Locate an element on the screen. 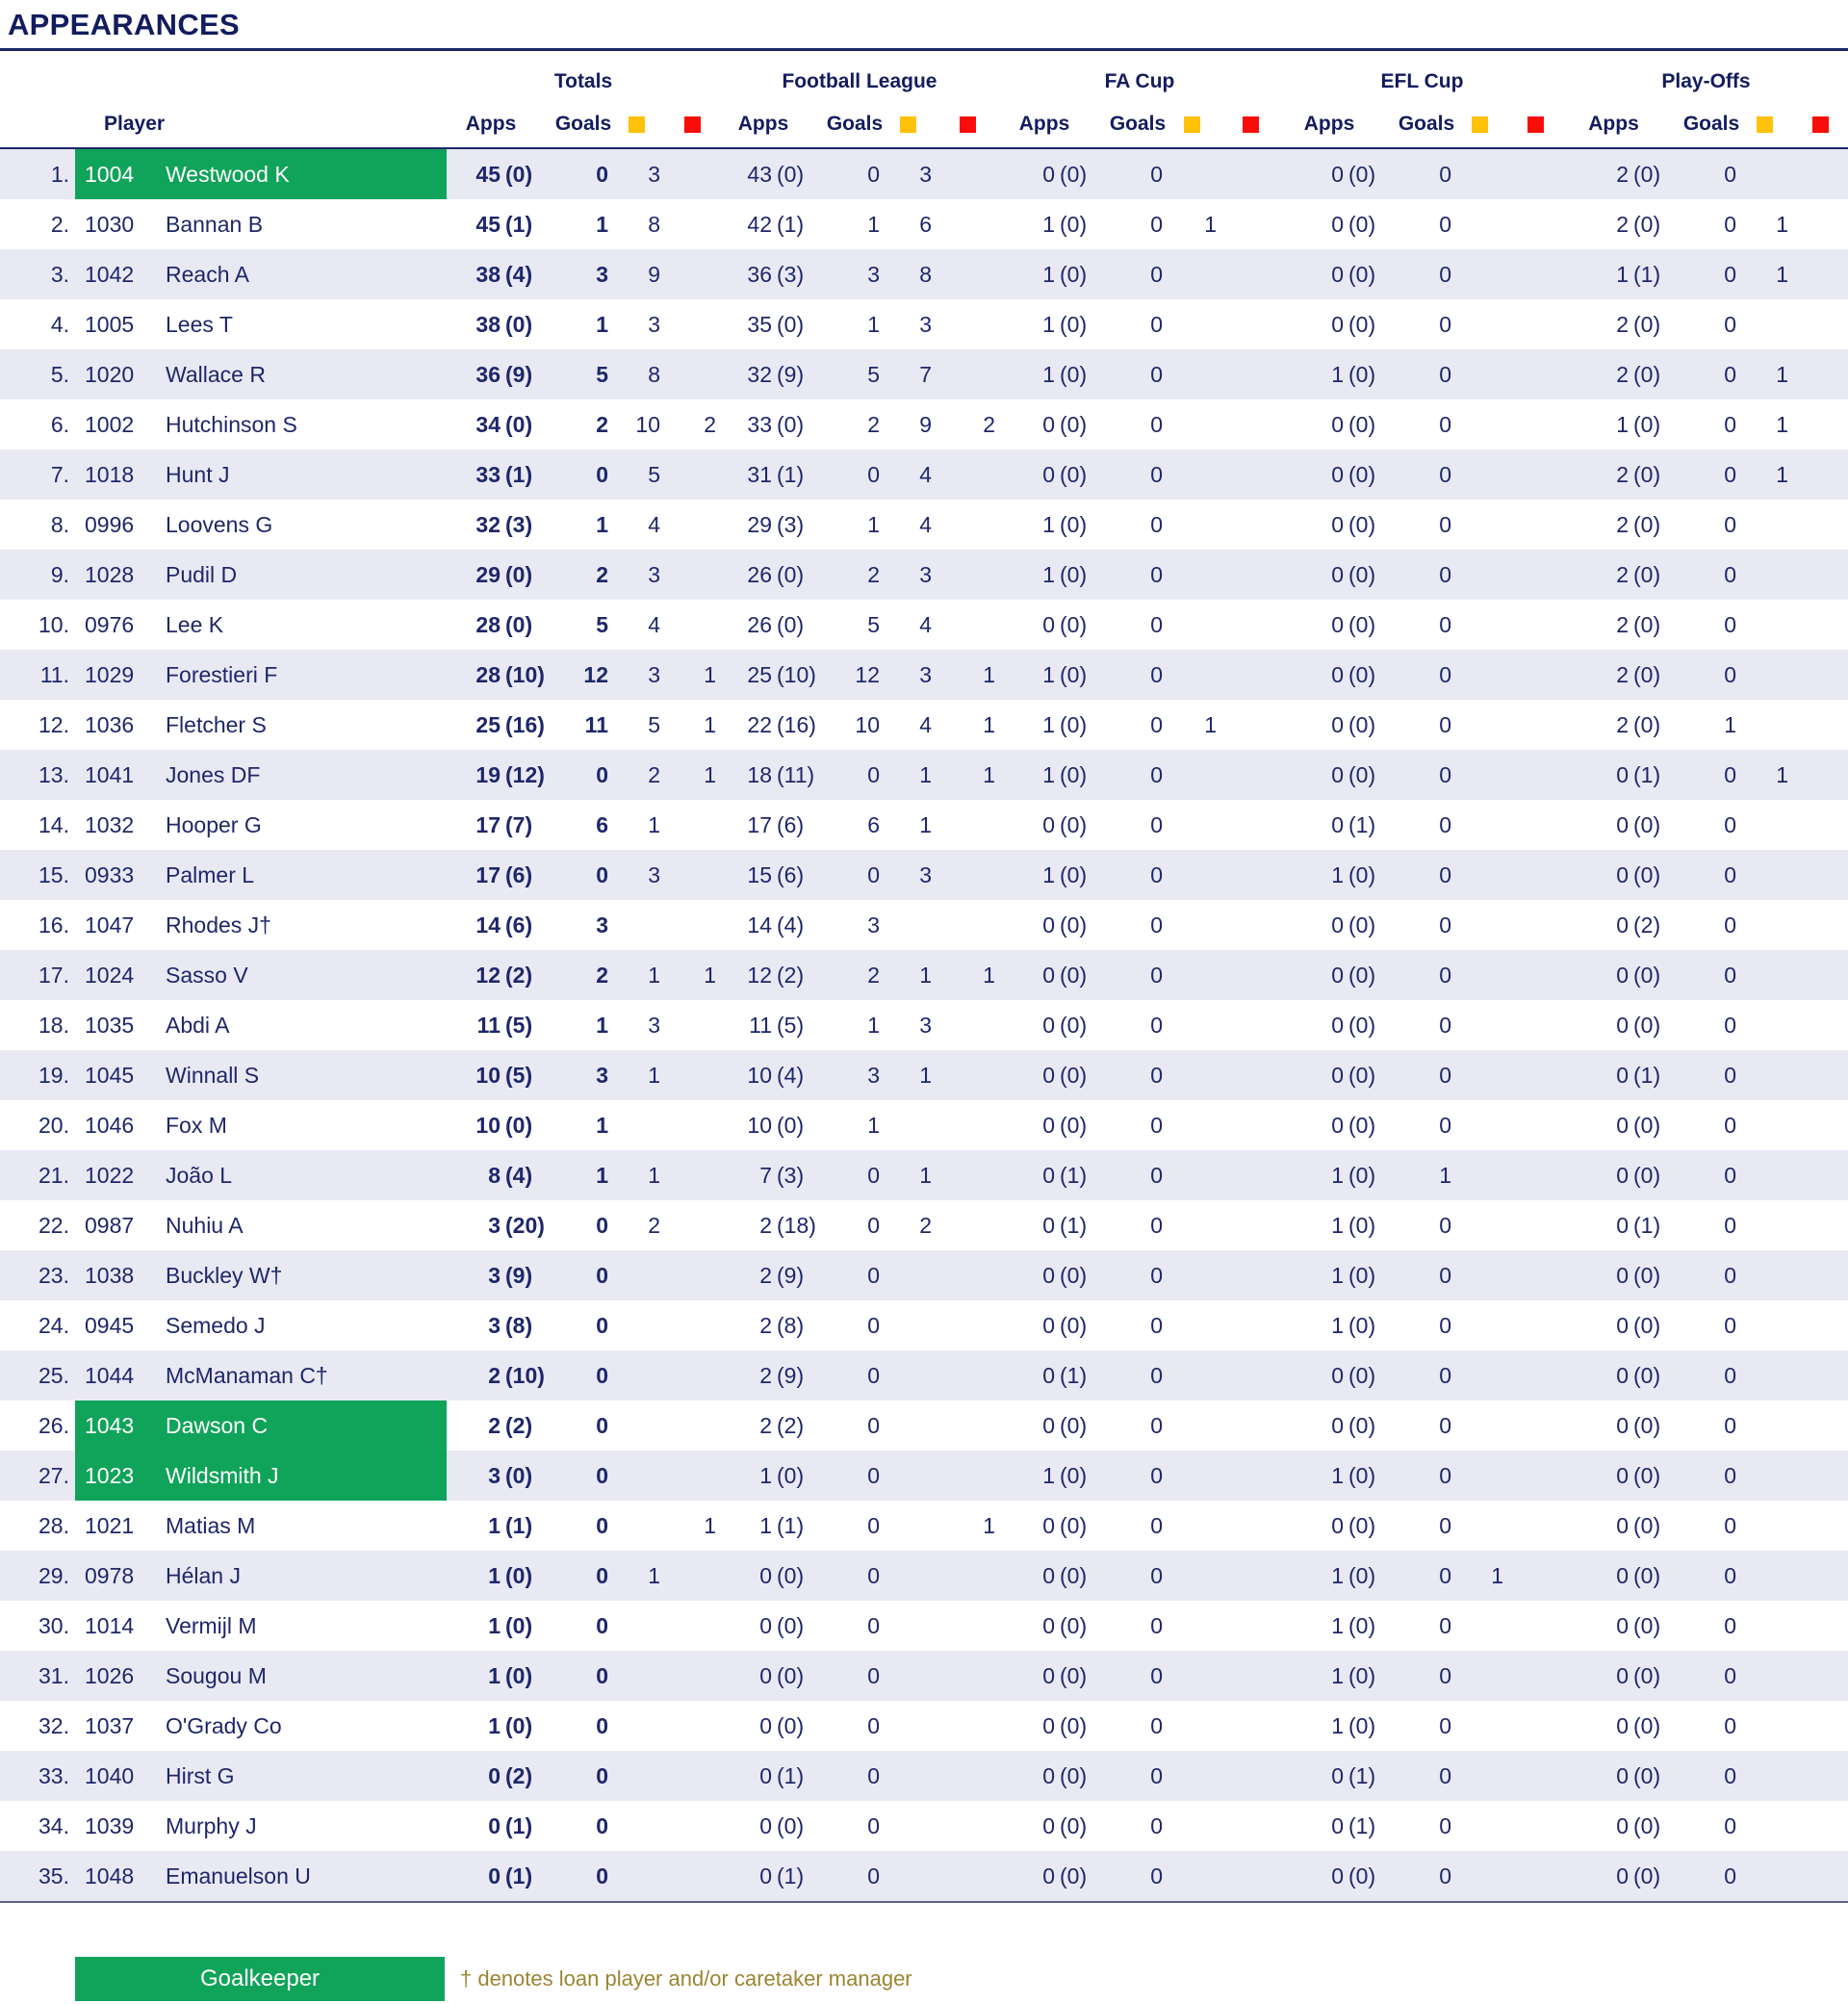 This screenshot has height=2004, width=1848. player-name: João L is located at coordinates (199, 1175).